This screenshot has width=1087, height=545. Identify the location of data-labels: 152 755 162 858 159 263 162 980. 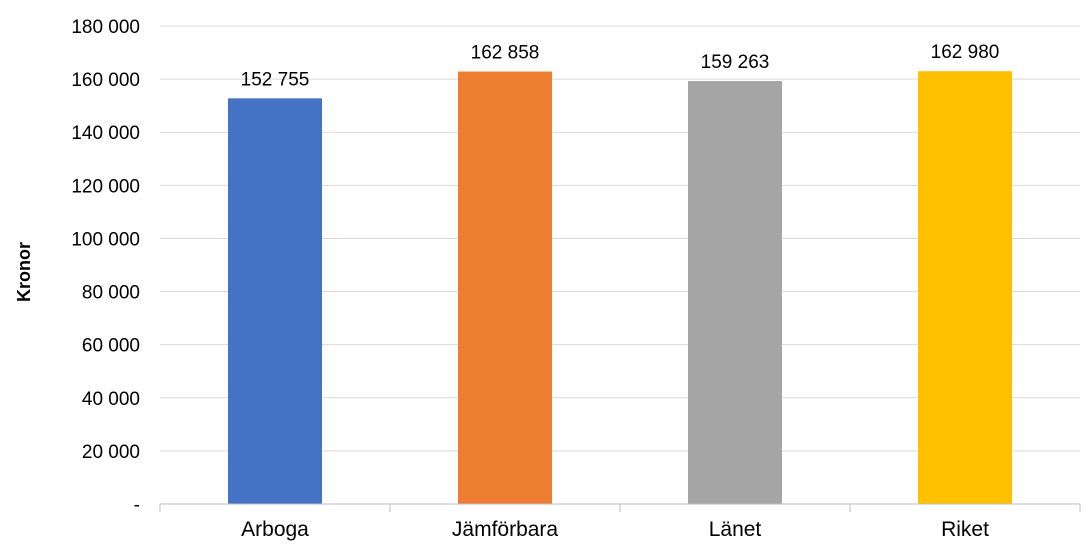
(620, 66).